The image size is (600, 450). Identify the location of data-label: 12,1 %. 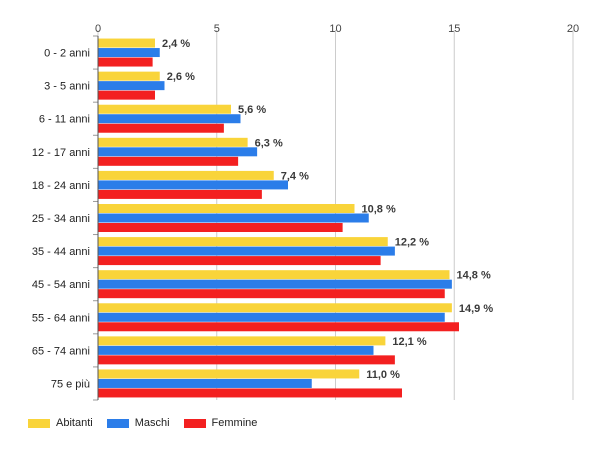
(409, 342).